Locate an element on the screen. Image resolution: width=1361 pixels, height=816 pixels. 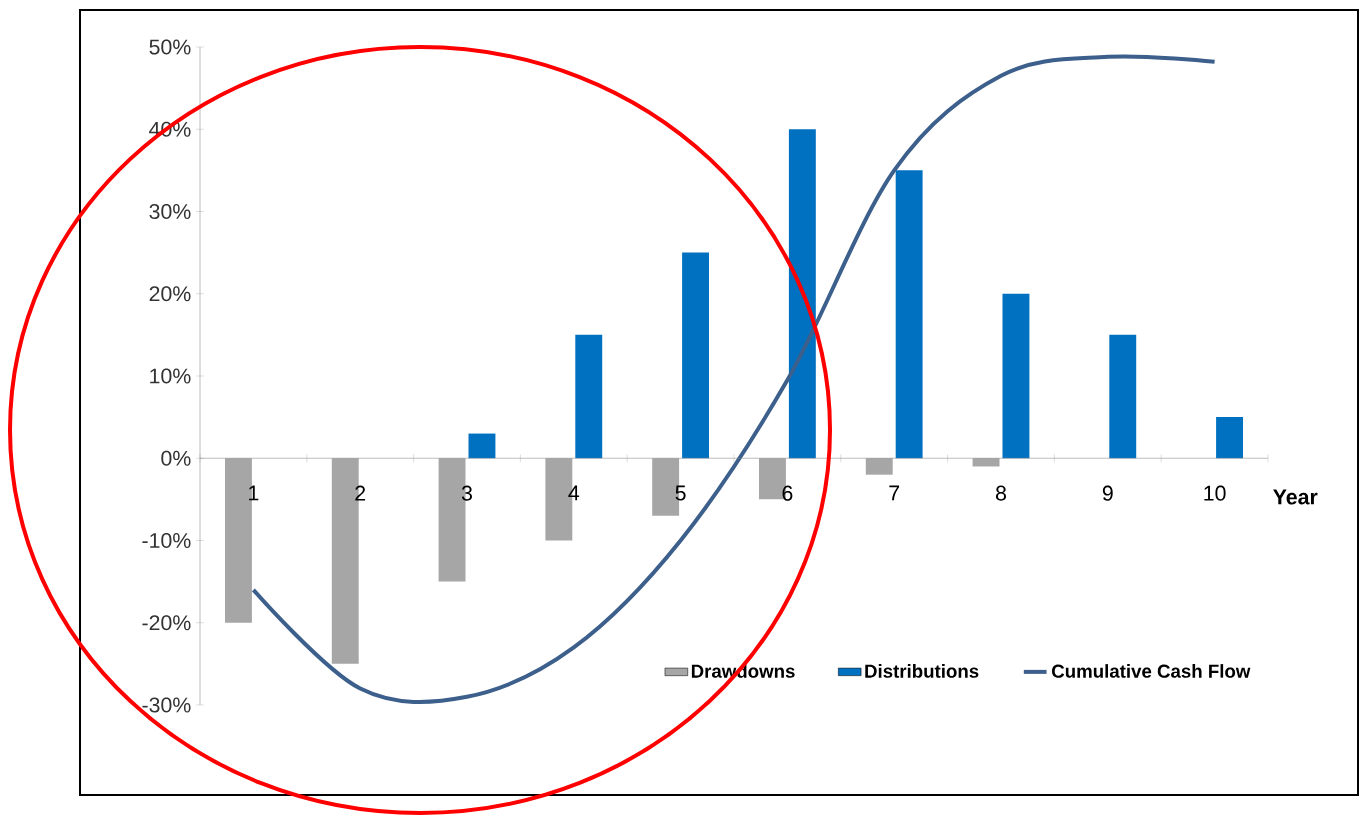
x-tick-label: 2 is located at coordinates (360, 493).